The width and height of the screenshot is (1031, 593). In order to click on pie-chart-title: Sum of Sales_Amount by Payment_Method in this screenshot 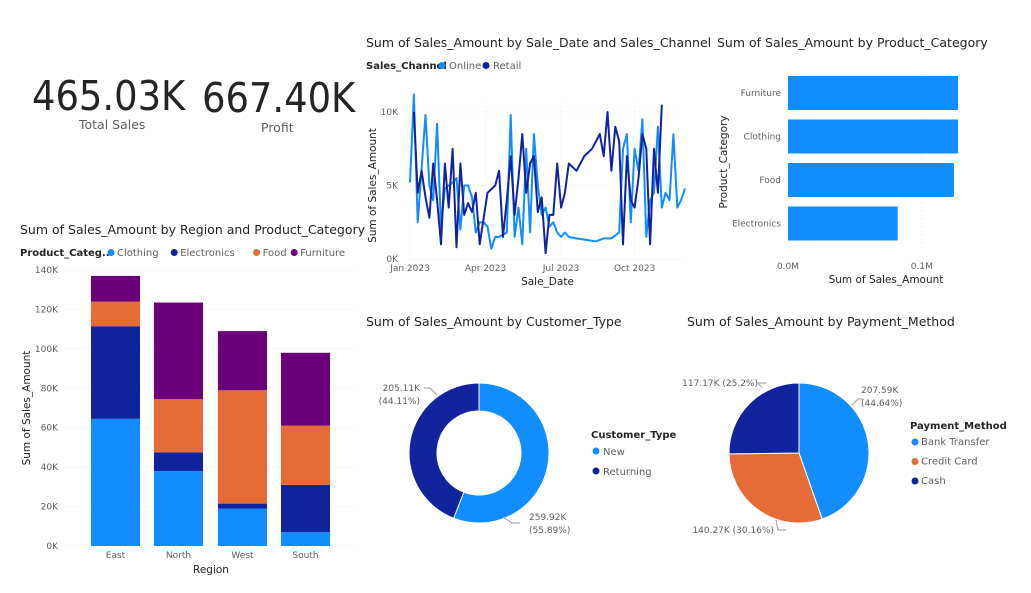, I will do `click(821, 321)`.